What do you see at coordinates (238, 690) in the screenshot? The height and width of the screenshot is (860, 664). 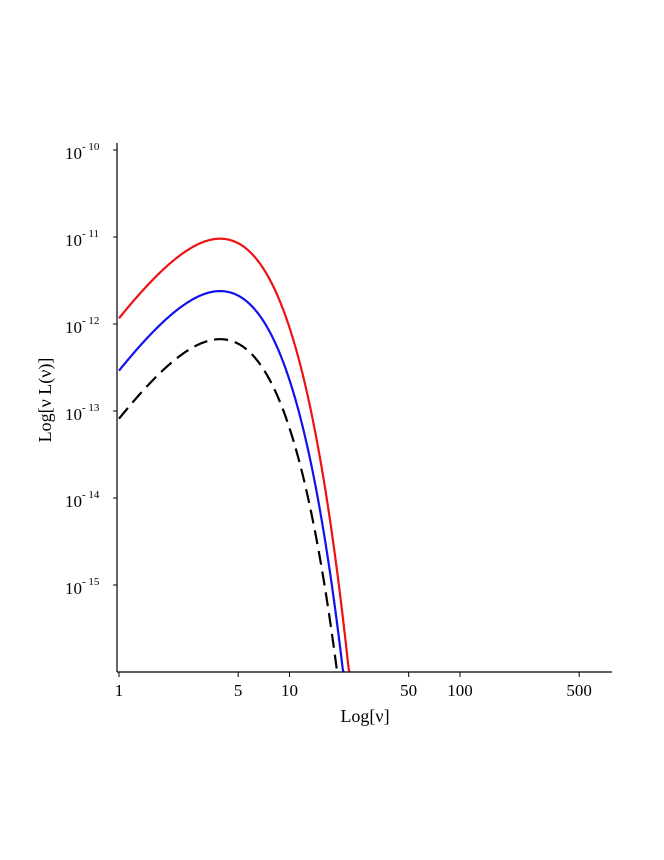 I see `x-tick-label: 5` at bounding box center [238, 690].